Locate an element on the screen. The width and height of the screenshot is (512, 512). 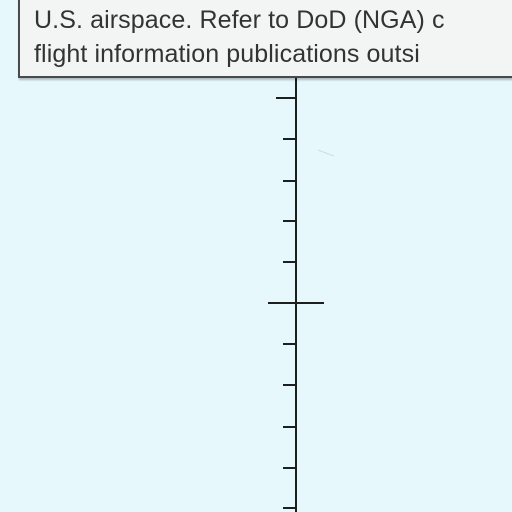
faint-chart-mark is located at coordinates (326, 153).